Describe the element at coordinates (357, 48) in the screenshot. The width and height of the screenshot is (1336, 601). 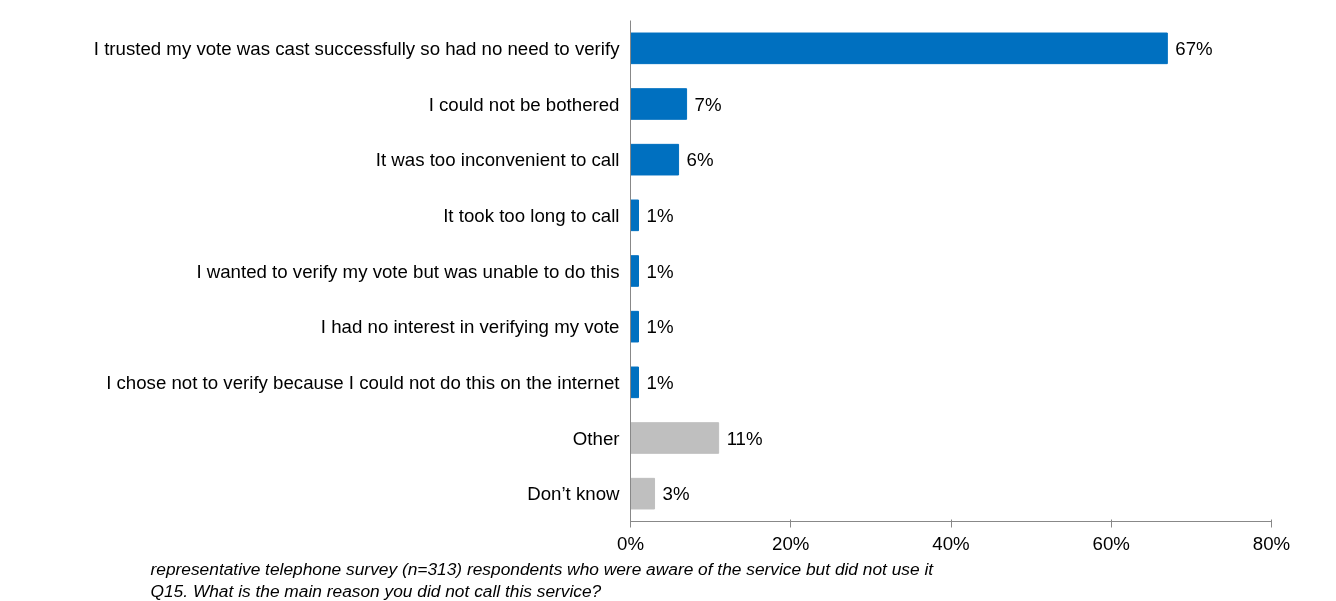
I see `y-tick-label: I trusted my vote was cast successfully so had no need to verify` at that location.